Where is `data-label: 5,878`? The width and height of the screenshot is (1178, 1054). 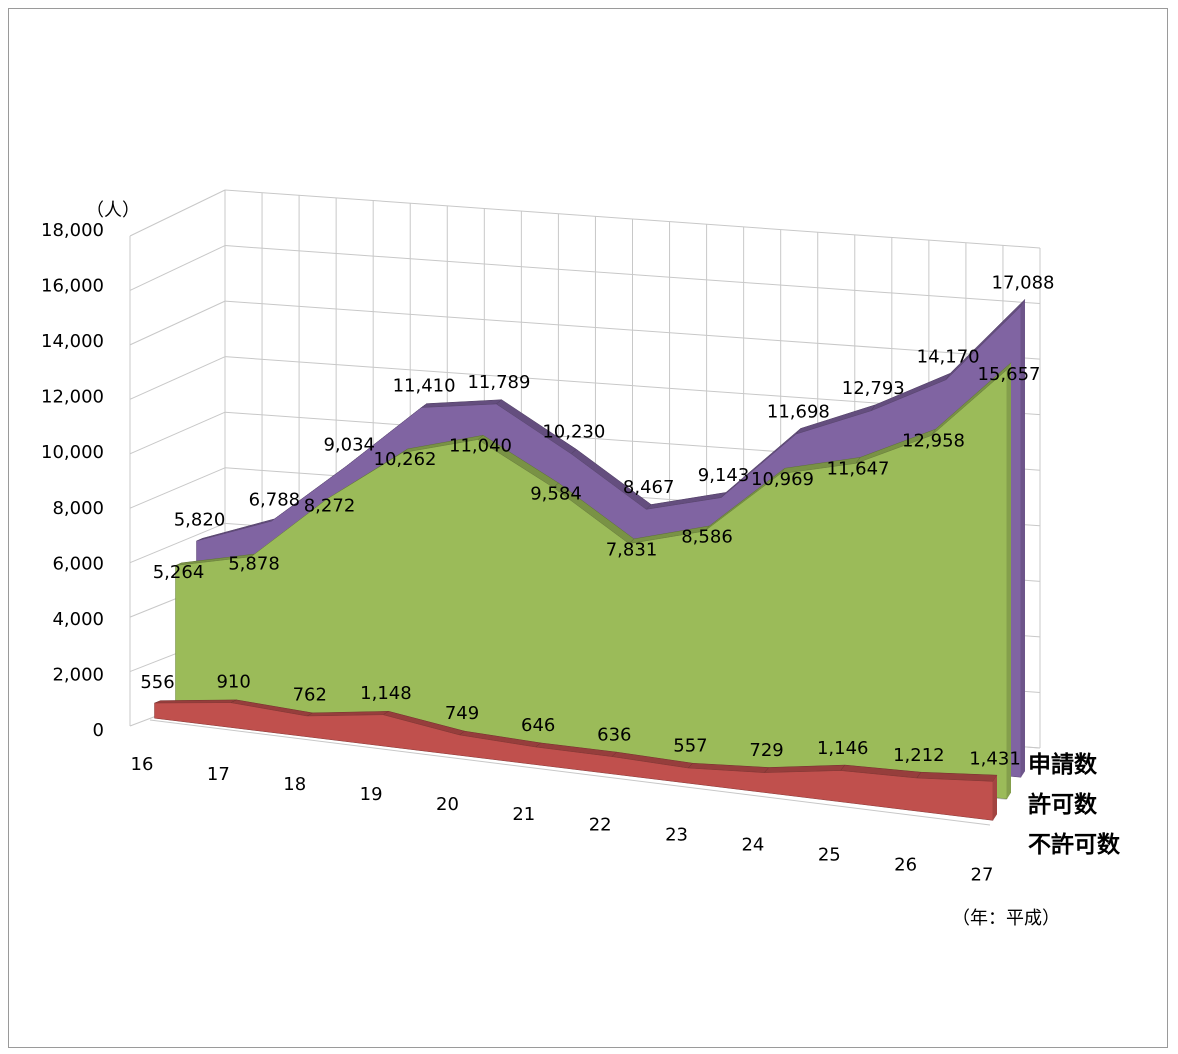 data-label: 5,878 is located at coordinates (254, 563).